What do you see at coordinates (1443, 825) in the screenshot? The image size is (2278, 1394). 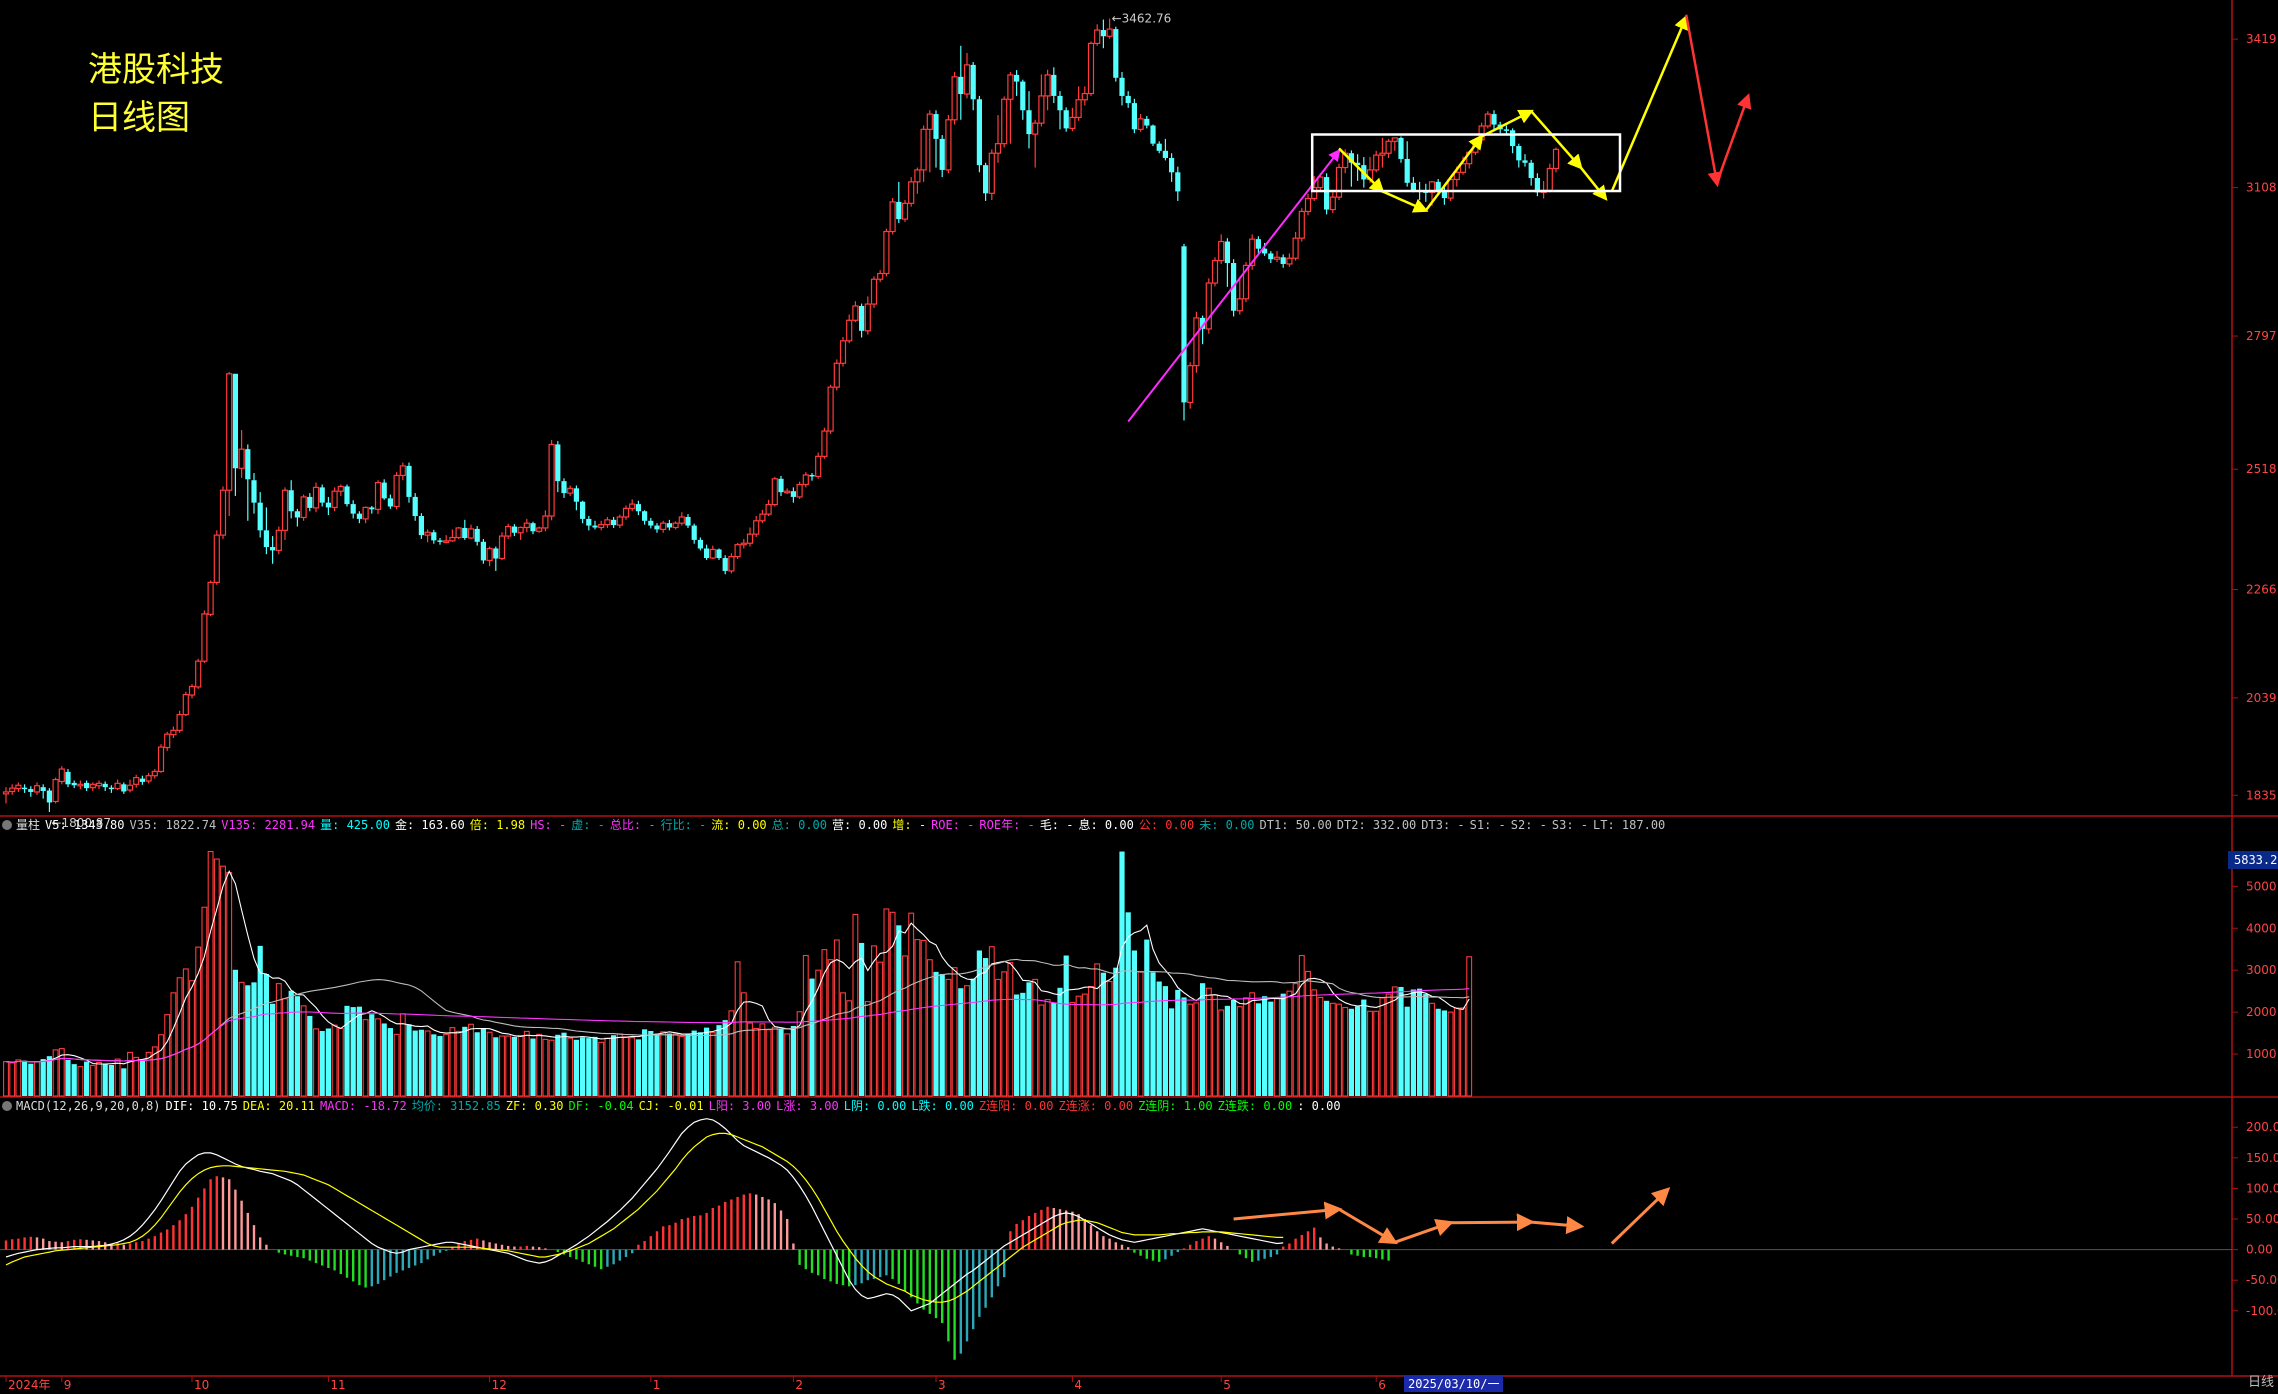 I see `volume-indicator-value: DT3: -` at bounding box center [1443, 825].